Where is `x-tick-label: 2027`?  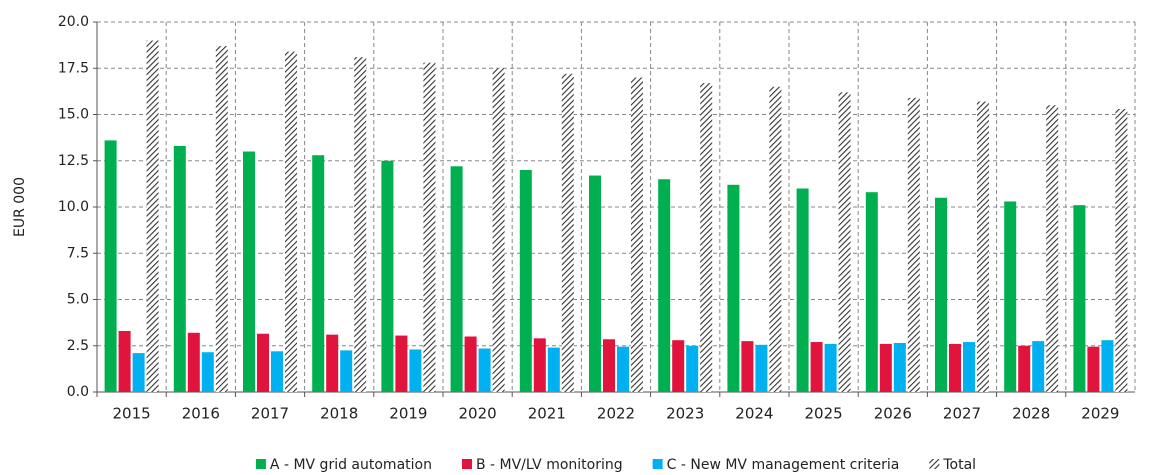
x-tick-label: 2027 is located at coordinates (962, 414).